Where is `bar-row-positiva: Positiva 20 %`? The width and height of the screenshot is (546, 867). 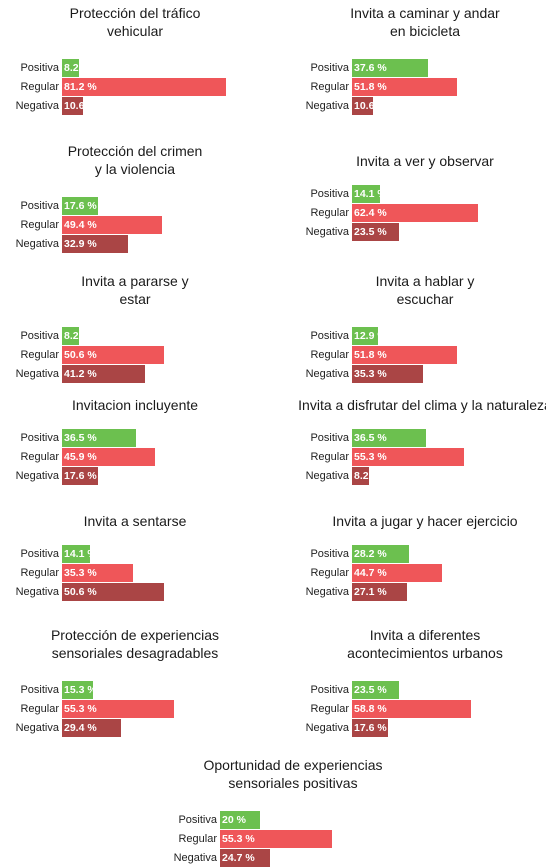
bar-row-positiva: Positiva 20 % is located at coordinates (293, 820).